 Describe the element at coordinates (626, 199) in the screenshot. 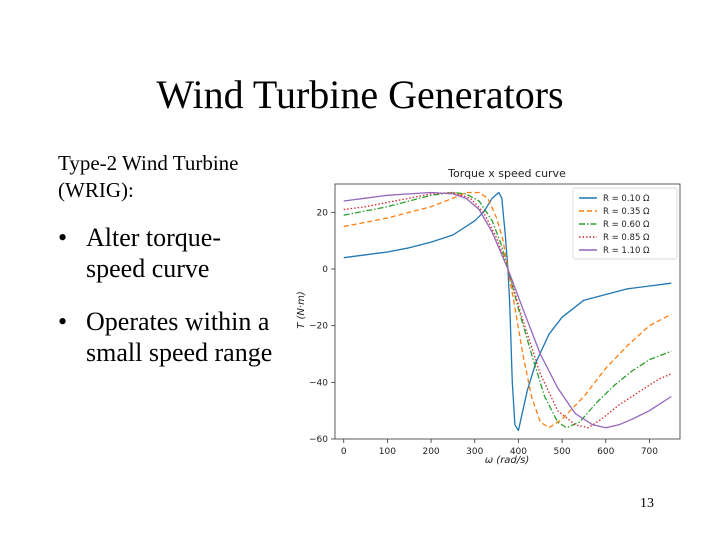

I see `legend-label: R = 0.10 Ω` at that location.